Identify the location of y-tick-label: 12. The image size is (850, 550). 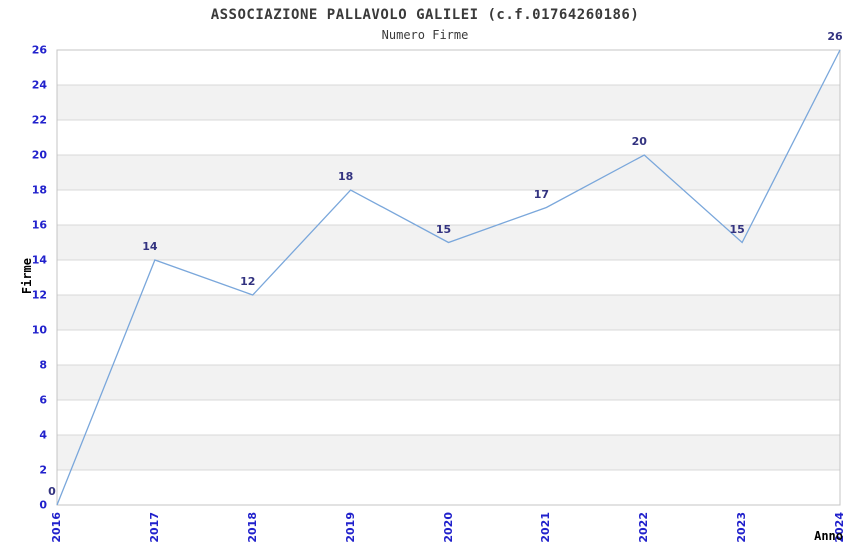
(39, 295).